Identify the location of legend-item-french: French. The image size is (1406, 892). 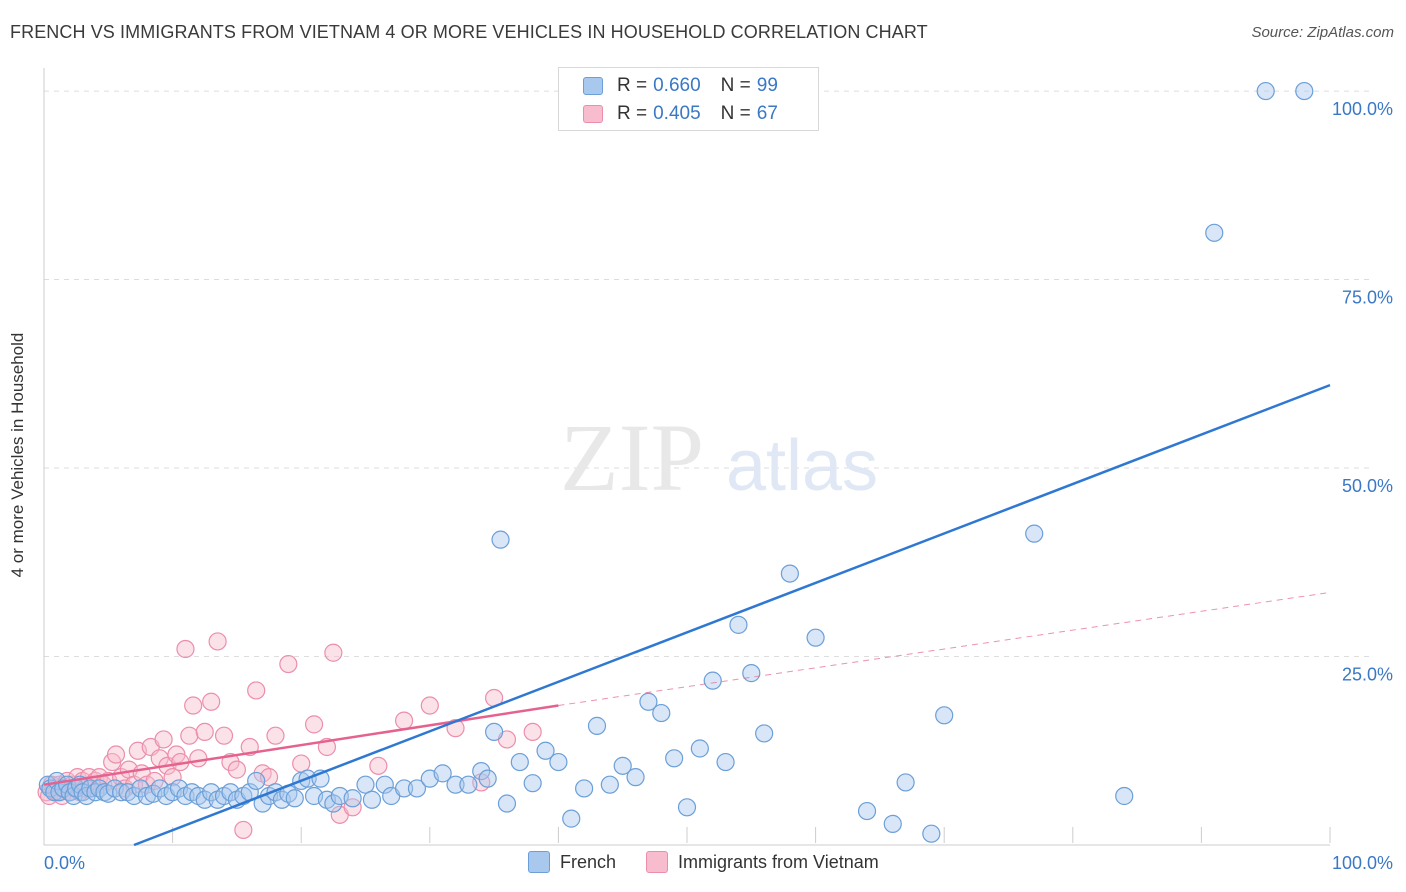
(572, 862).